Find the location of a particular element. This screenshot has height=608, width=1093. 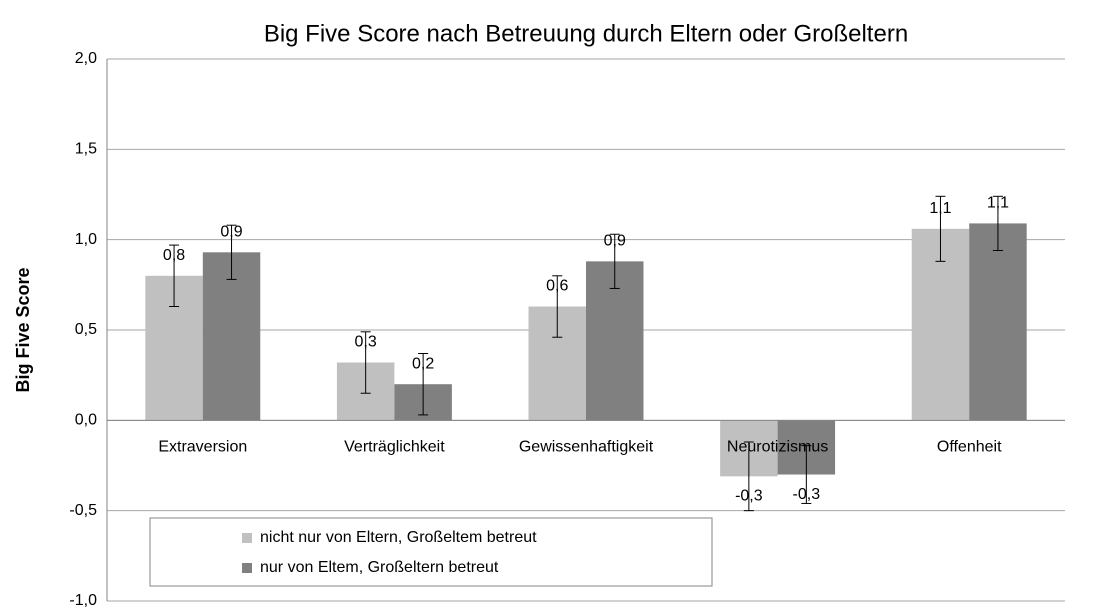

x-tick-label: Offenheit is located at coordinates (969, 447).